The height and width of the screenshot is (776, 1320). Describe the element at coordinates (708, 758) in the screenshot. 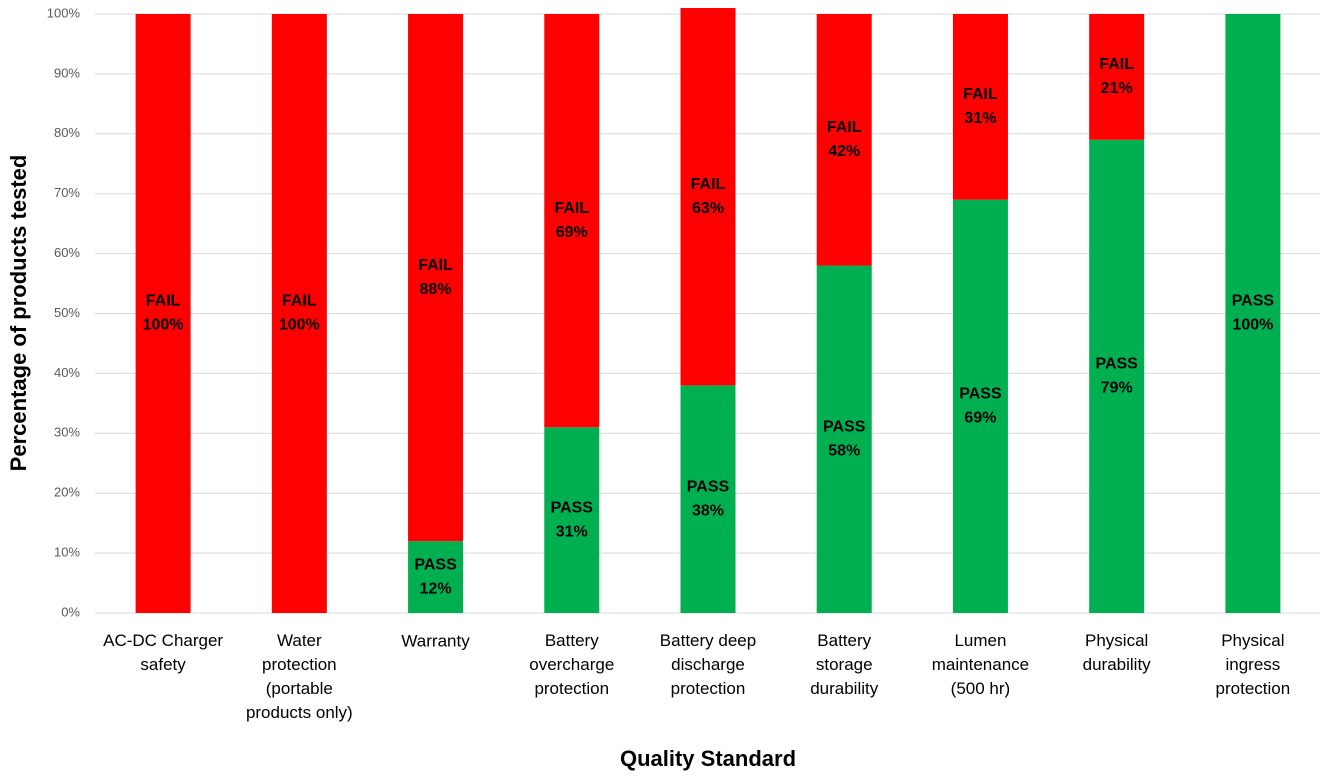

I see `x-axis-title: Quality Standard` at that location.